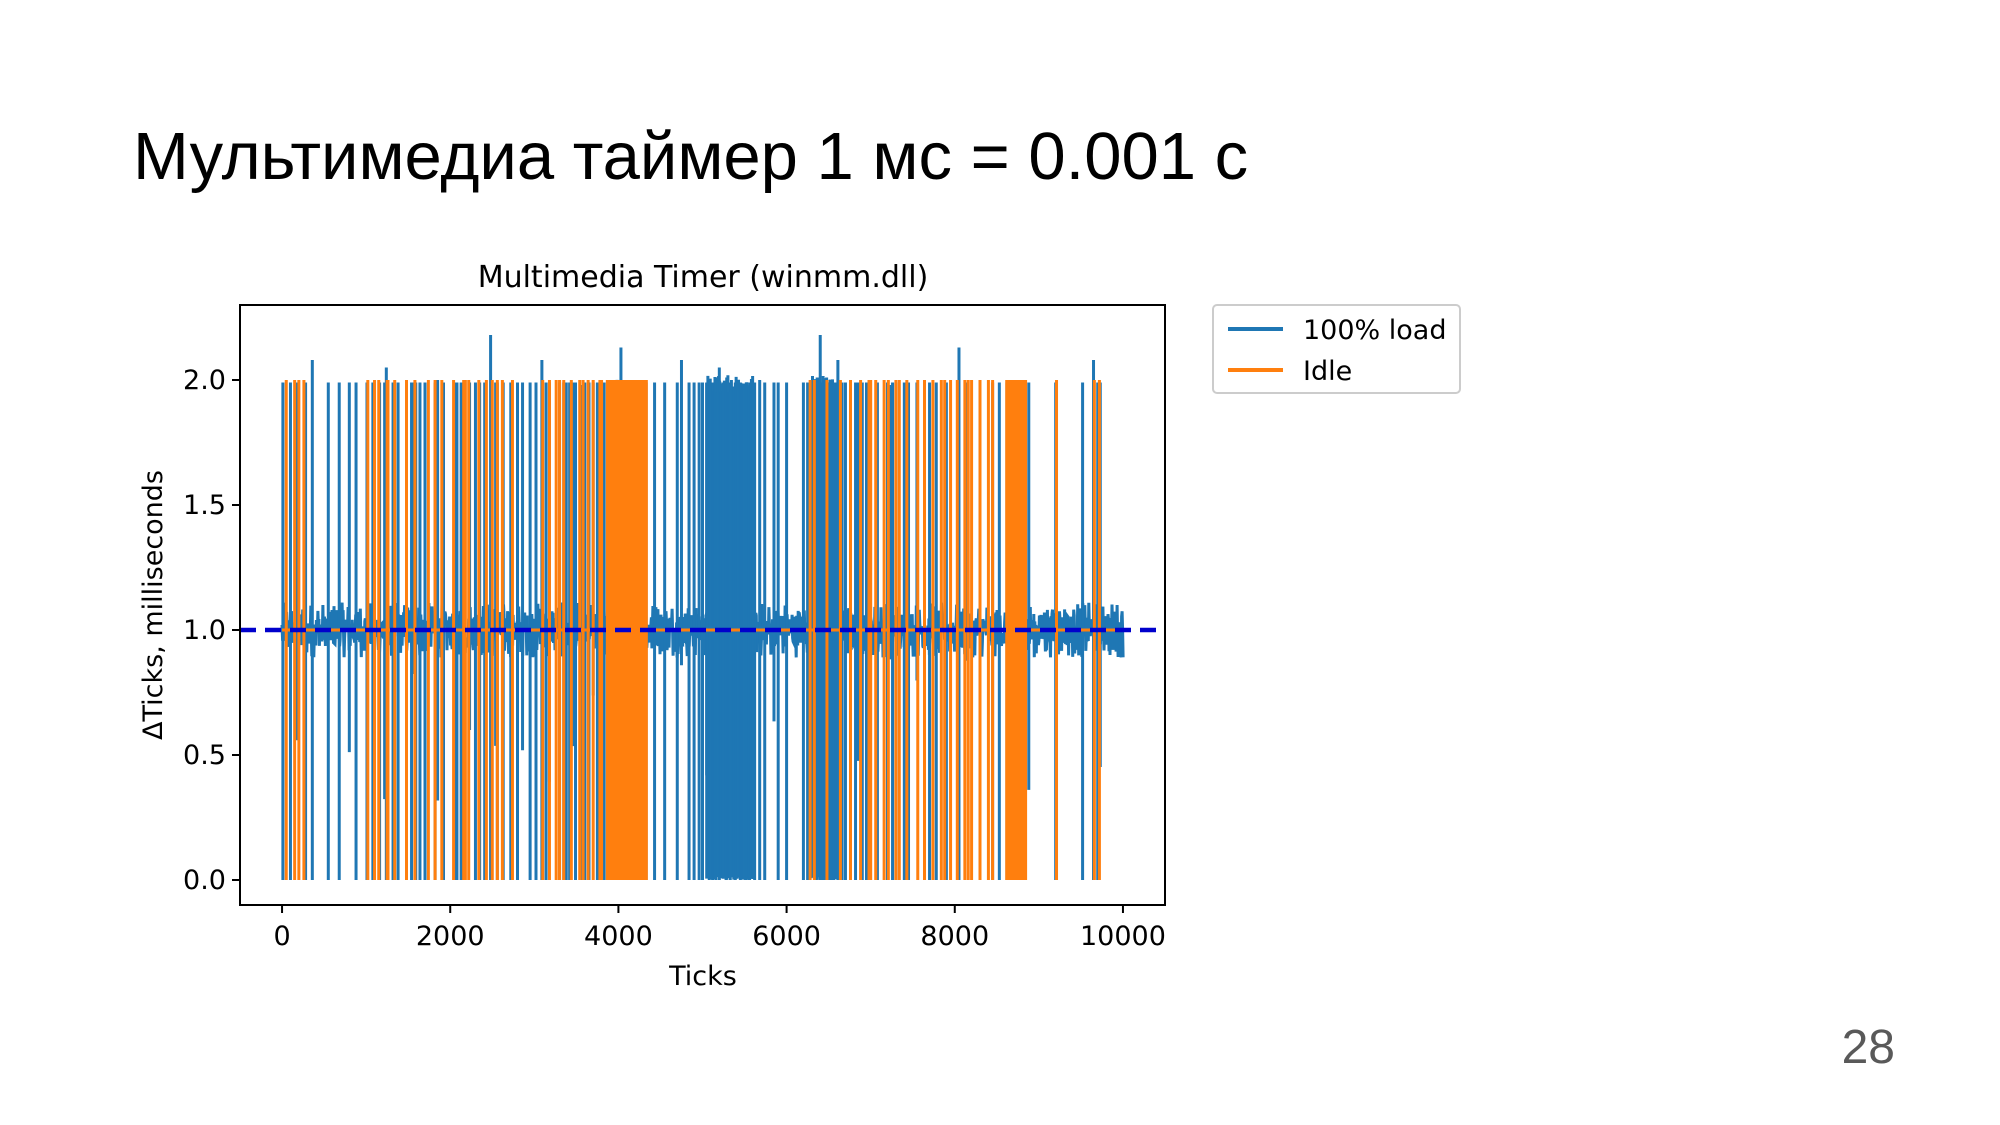 The height and width of the screenshot is (1125, 2000). I want to click on page-number: 28, so click(1868, 1047).